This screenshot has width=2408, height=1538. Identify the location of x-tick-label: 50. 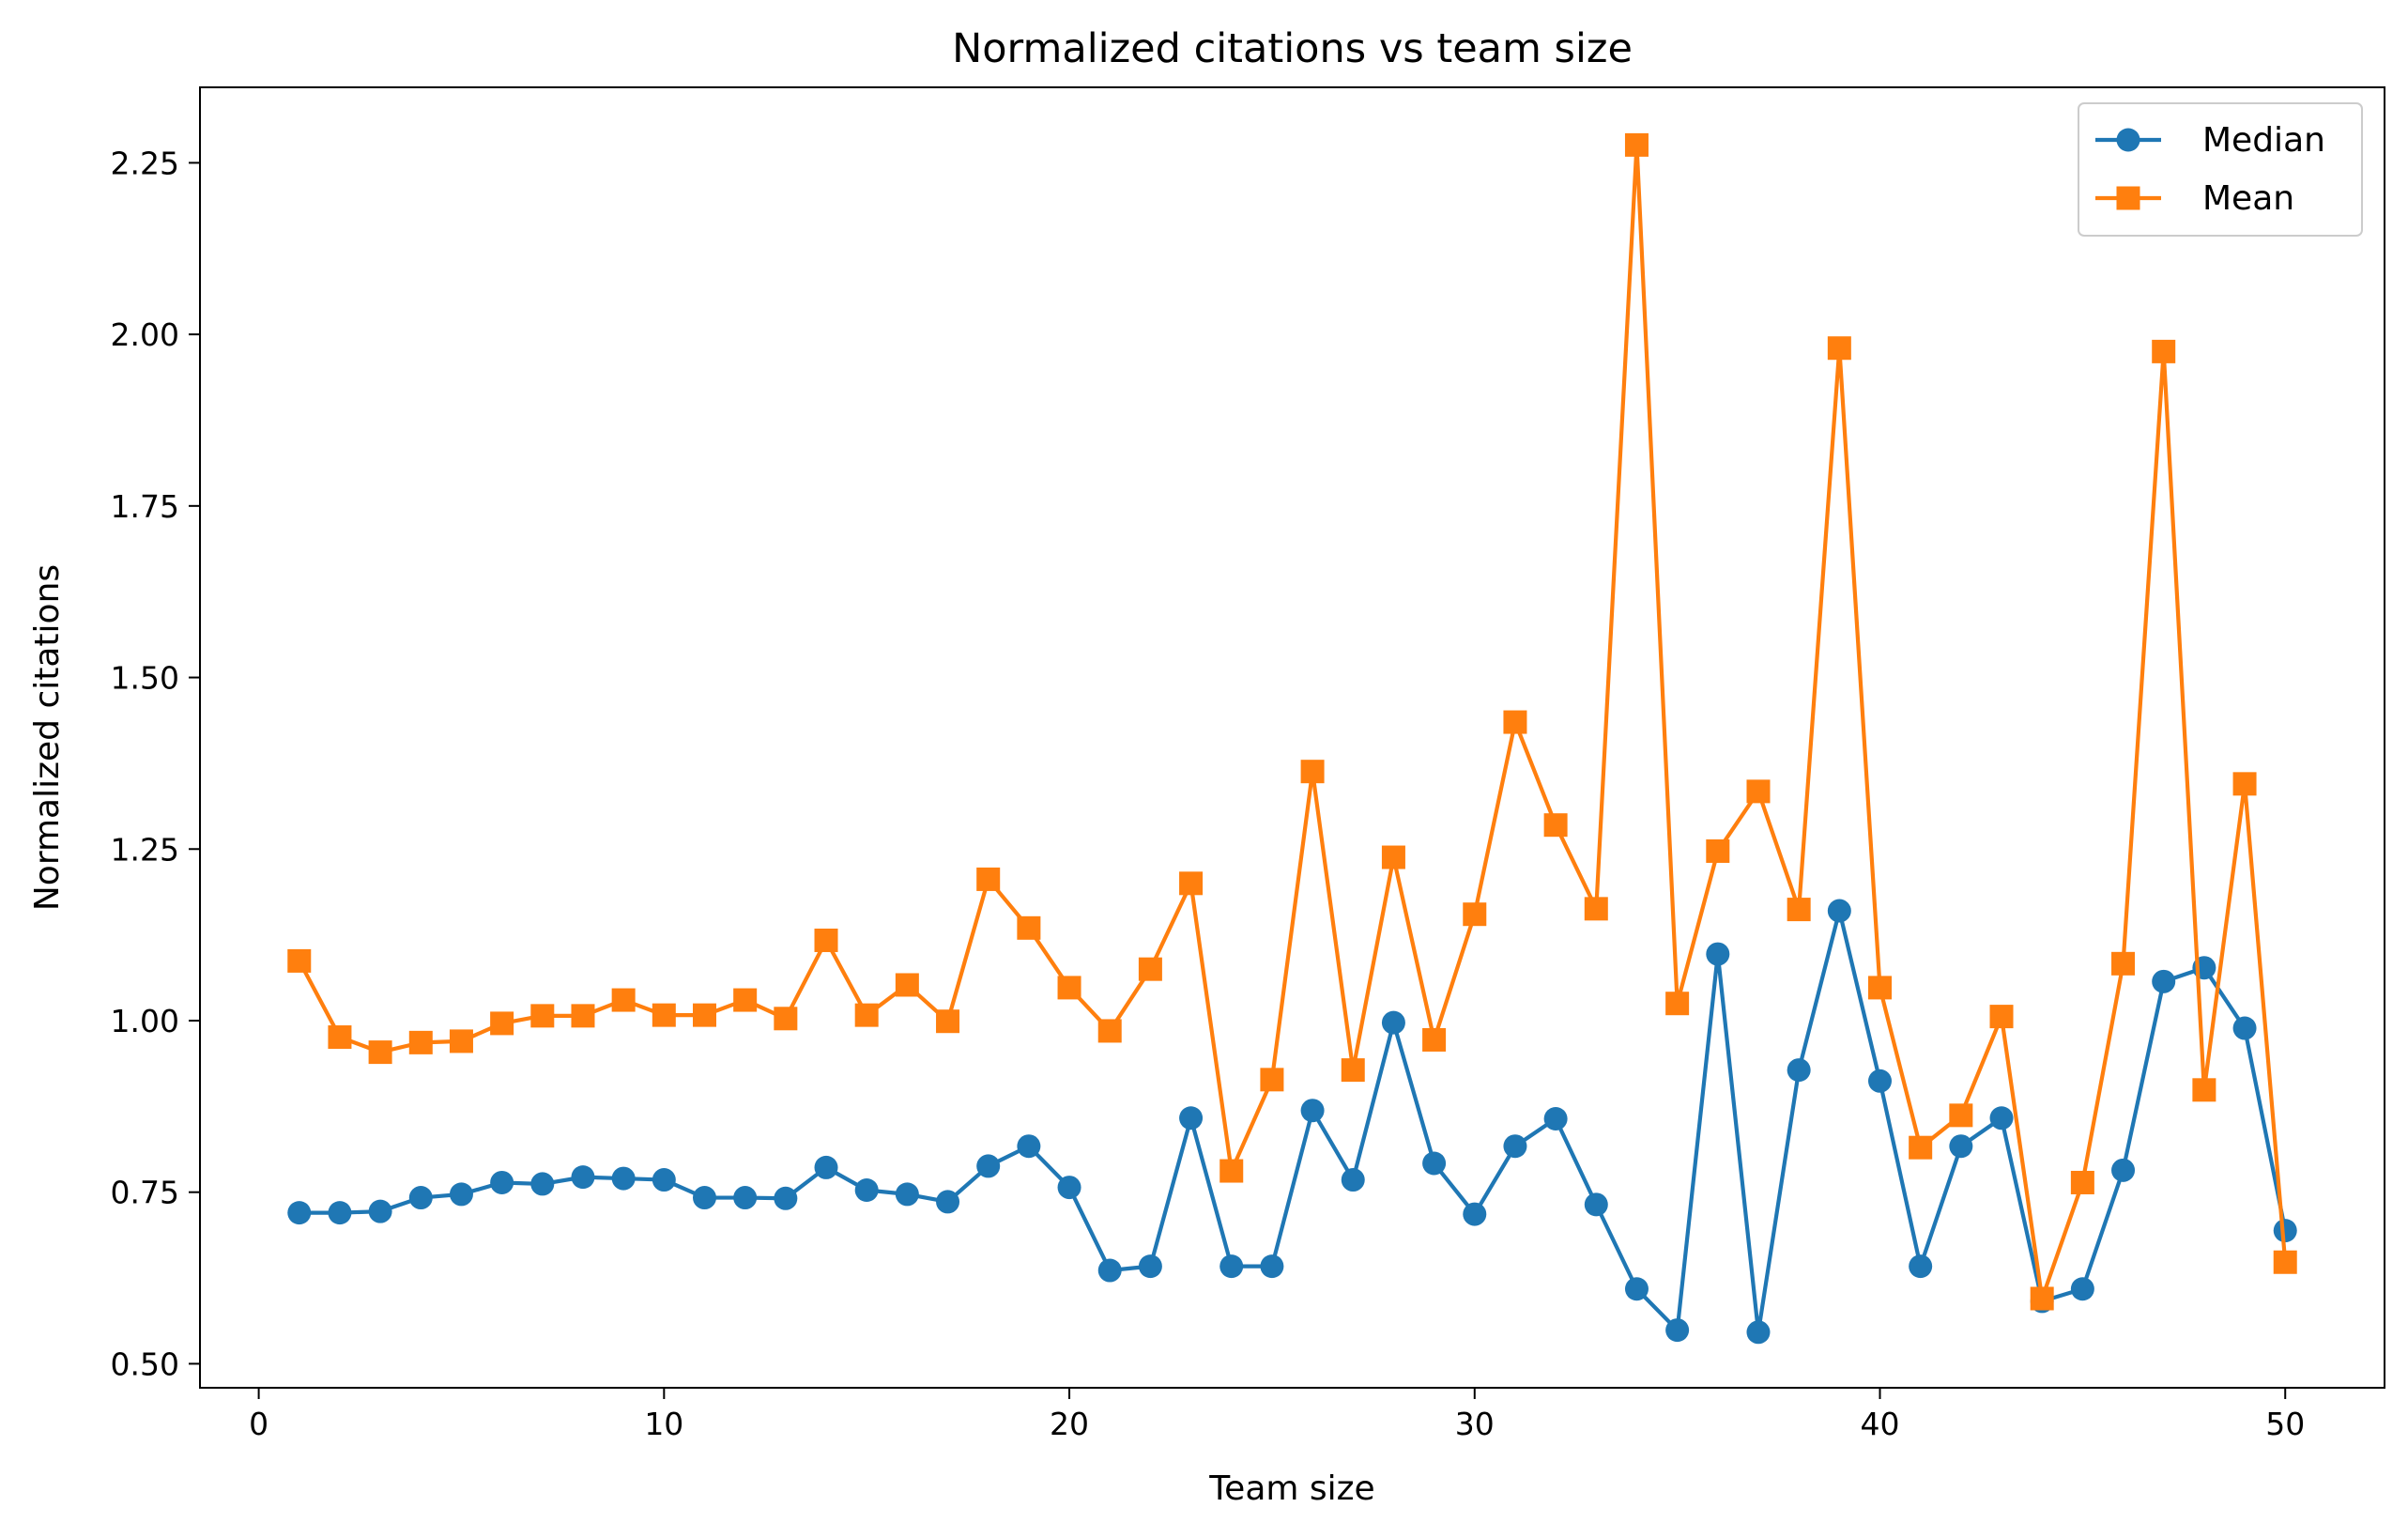
(2285, 1424).